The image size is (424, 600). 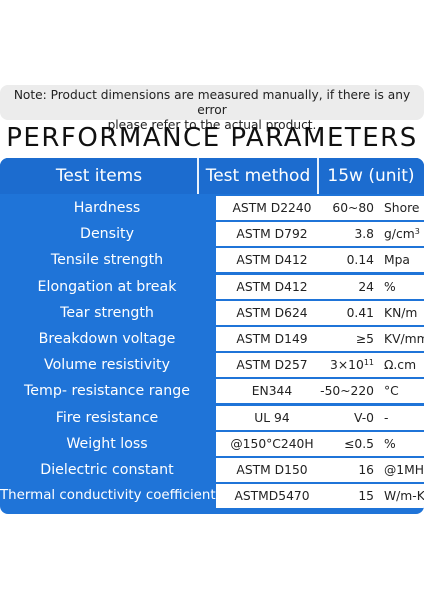 What do you see at coordinates (272, 496) in the screenshot?
I see `test-method: ASTMD5470` at bounding box center [272, 496].